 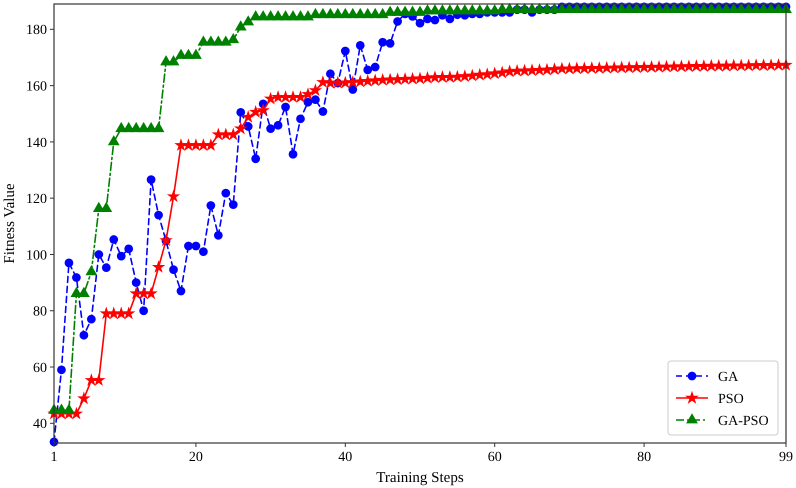 I want to click on y-tick-label: 140, so click(x=36, y=143).